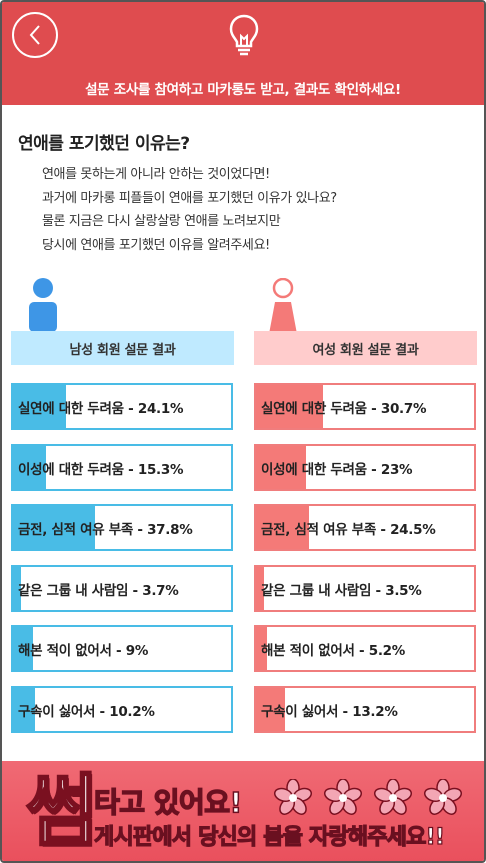 The width and height of the screenshot is (486, 863). Describe the element at coordinates (337, 469) in the screenshot. I see `female-result-label: 이성에 대한 두려움 - 23%` at that location.